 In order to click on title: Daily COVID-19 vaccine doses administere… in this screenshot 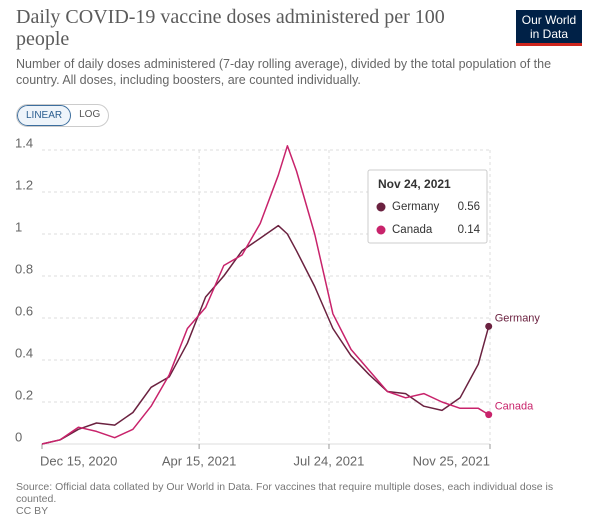, I will do `click(230, 28)`.